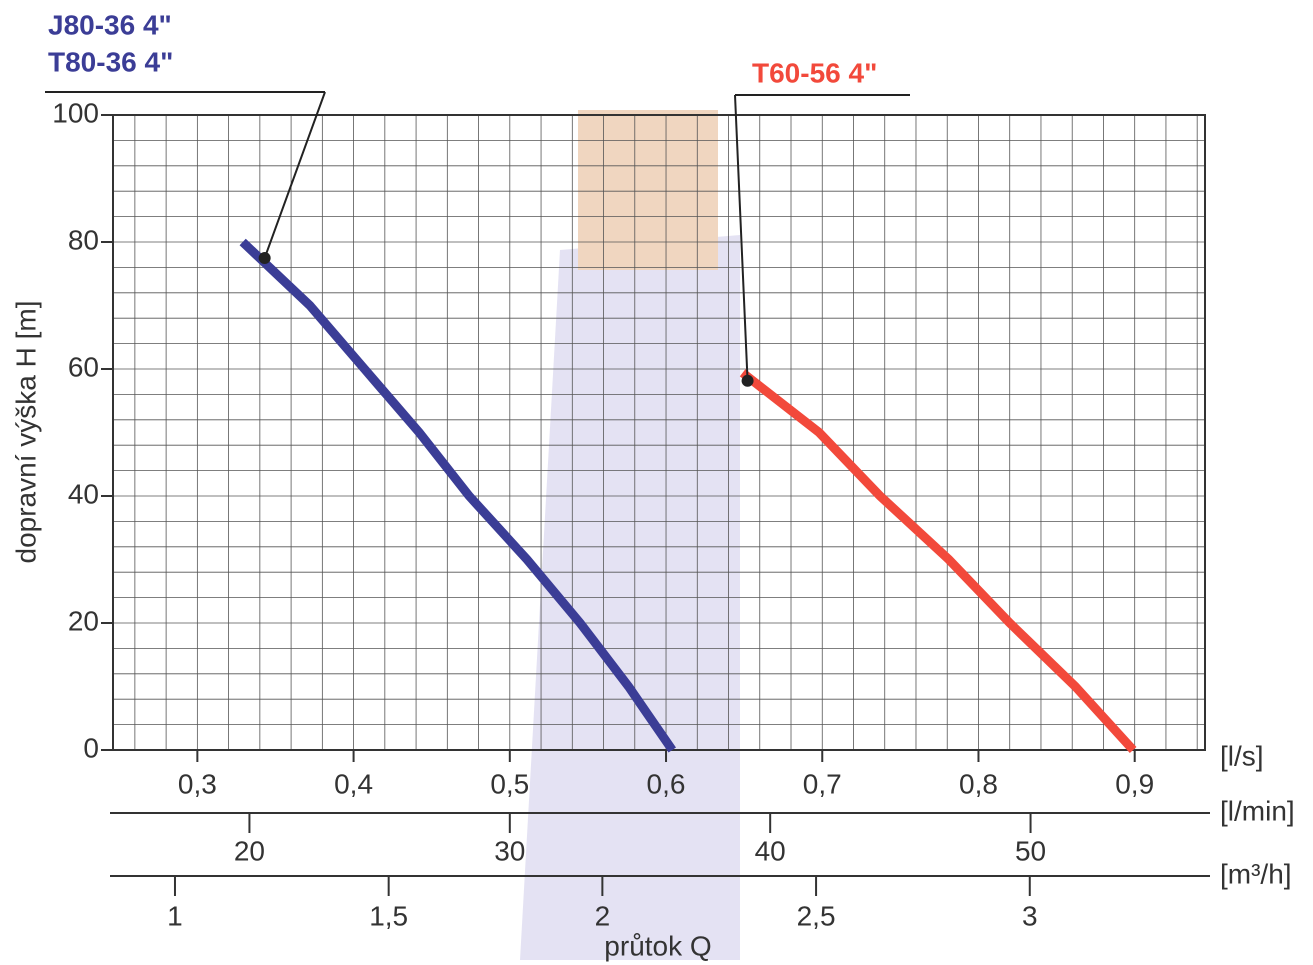 Image resolution: width=1313 pixels, height=965 pixels. I want to click on secondary-axis-unit: [l/min], so click(1257, 810).